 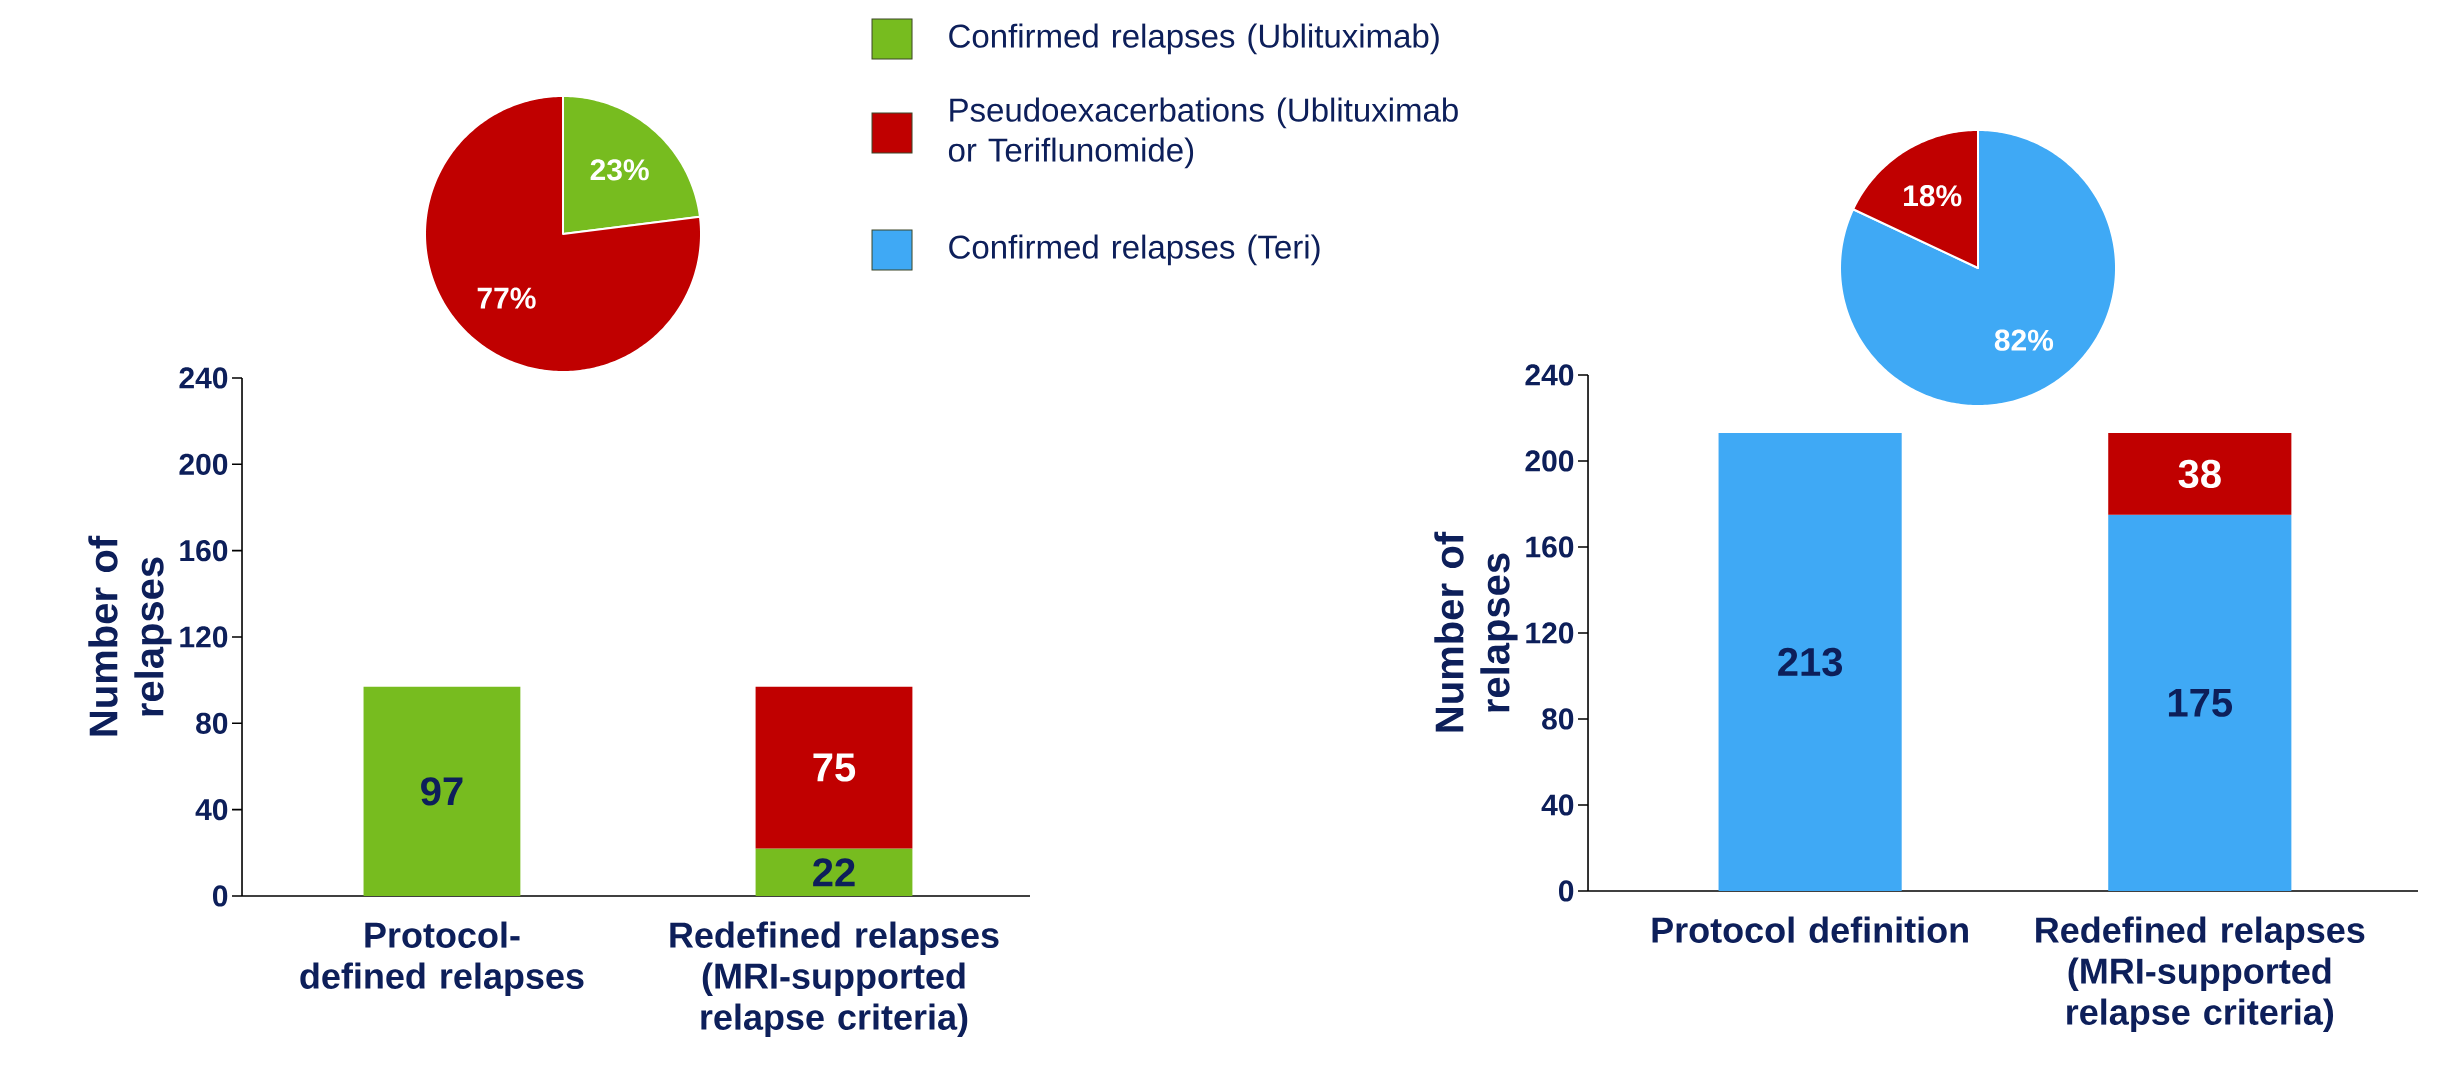 What do you see at coordinates (834, 872) in the screenshot?
I see `data-label: 22` at bounding box center [834, 872].